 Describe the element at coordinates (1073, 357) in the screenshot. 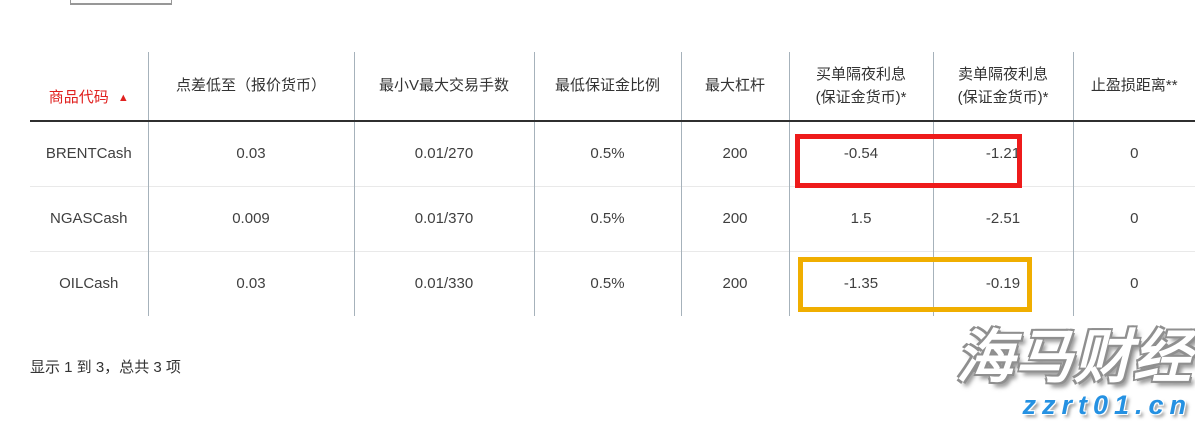

I see `watermark-brand-text: 海马财经` at that location.